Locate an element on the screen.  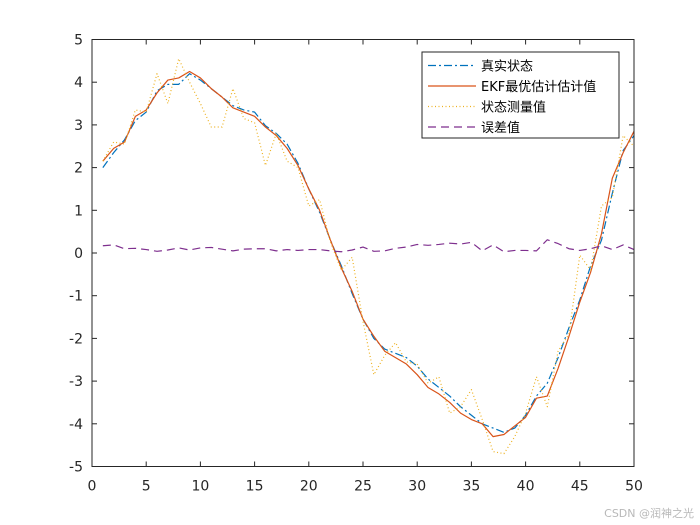
legend-entry: 误差值 is located at coordinates (500, 128).